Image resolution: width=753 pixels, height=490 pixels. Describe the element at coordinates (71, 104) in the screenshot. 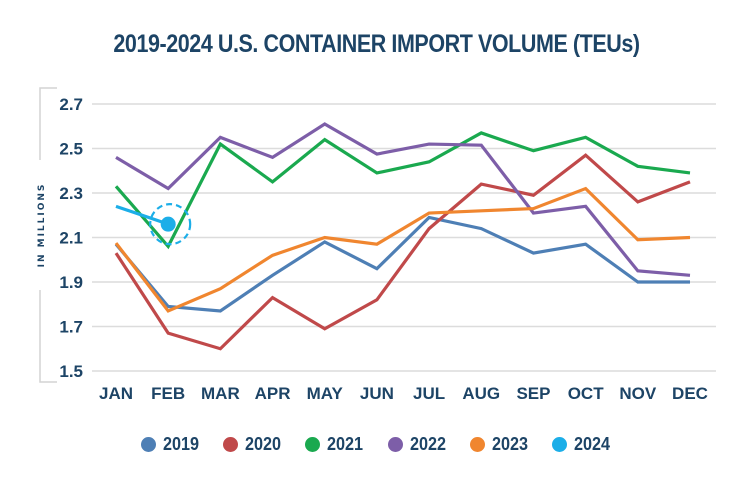

I see `y-tick-label: 2.7` at that location.